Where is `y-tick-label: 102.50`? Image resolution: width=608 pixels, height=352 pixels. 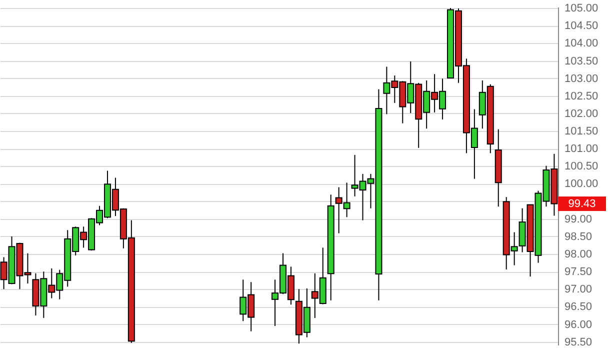
y-tick-label: 102.50 is located at coordinates (581, 96).